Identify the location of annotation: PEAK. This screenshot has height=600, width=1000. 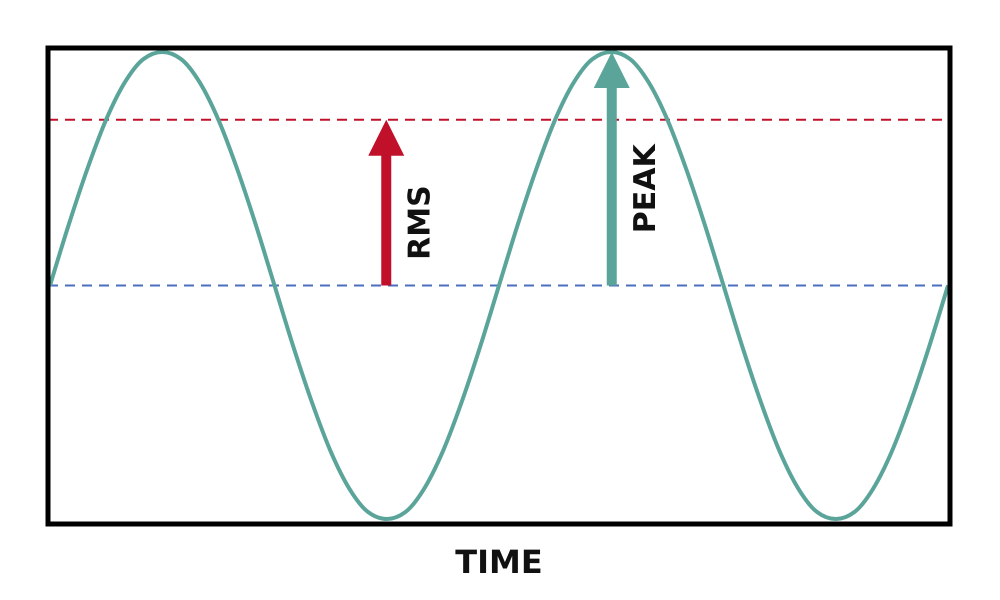
(645, 188).